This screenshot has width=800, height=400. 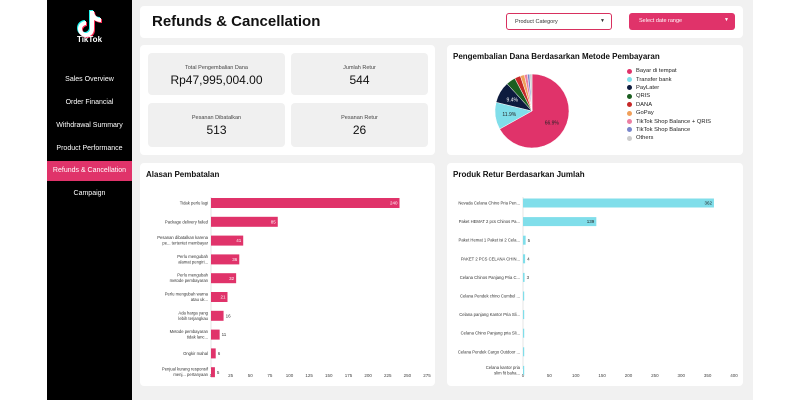 I want to click on legend-item: Transfer bank, so click(x=669, y=79).